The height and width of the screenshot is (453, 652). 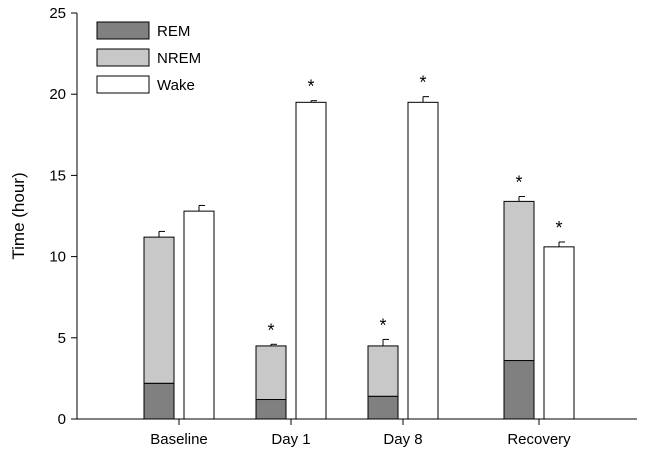 I want to click on x-tick-label: Recovery, so click(x=539, y=439).